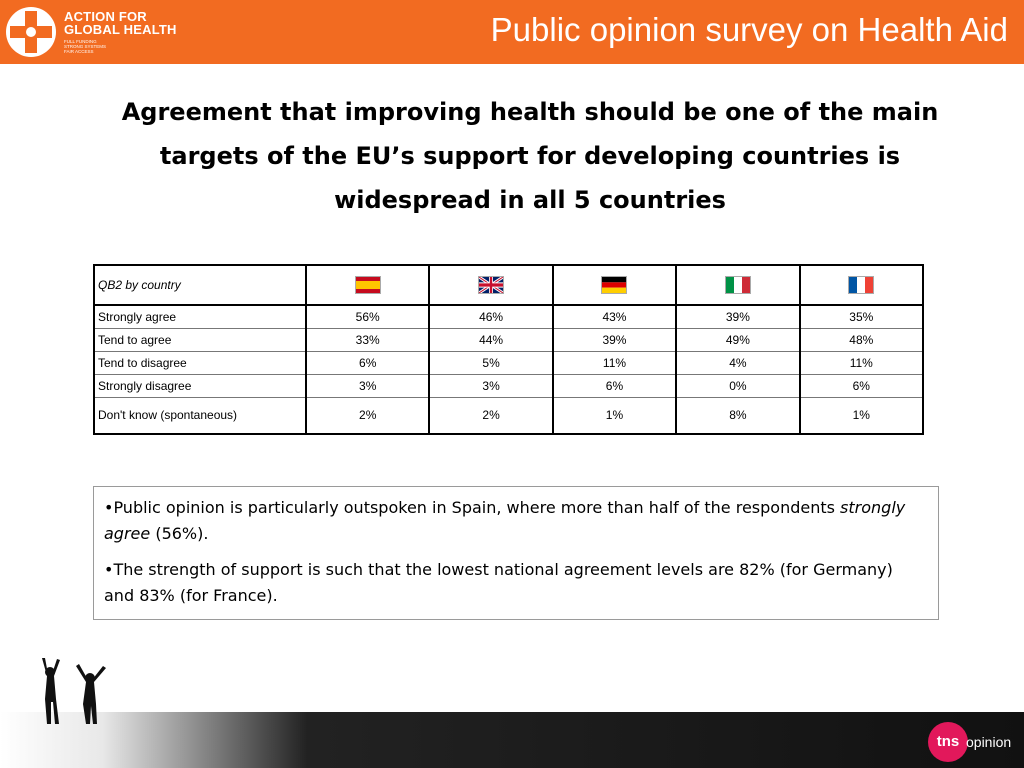 The width and height of the screenshot is (1024, 768). I want to click on row-label: Tend to disagree, so click(200, 362).